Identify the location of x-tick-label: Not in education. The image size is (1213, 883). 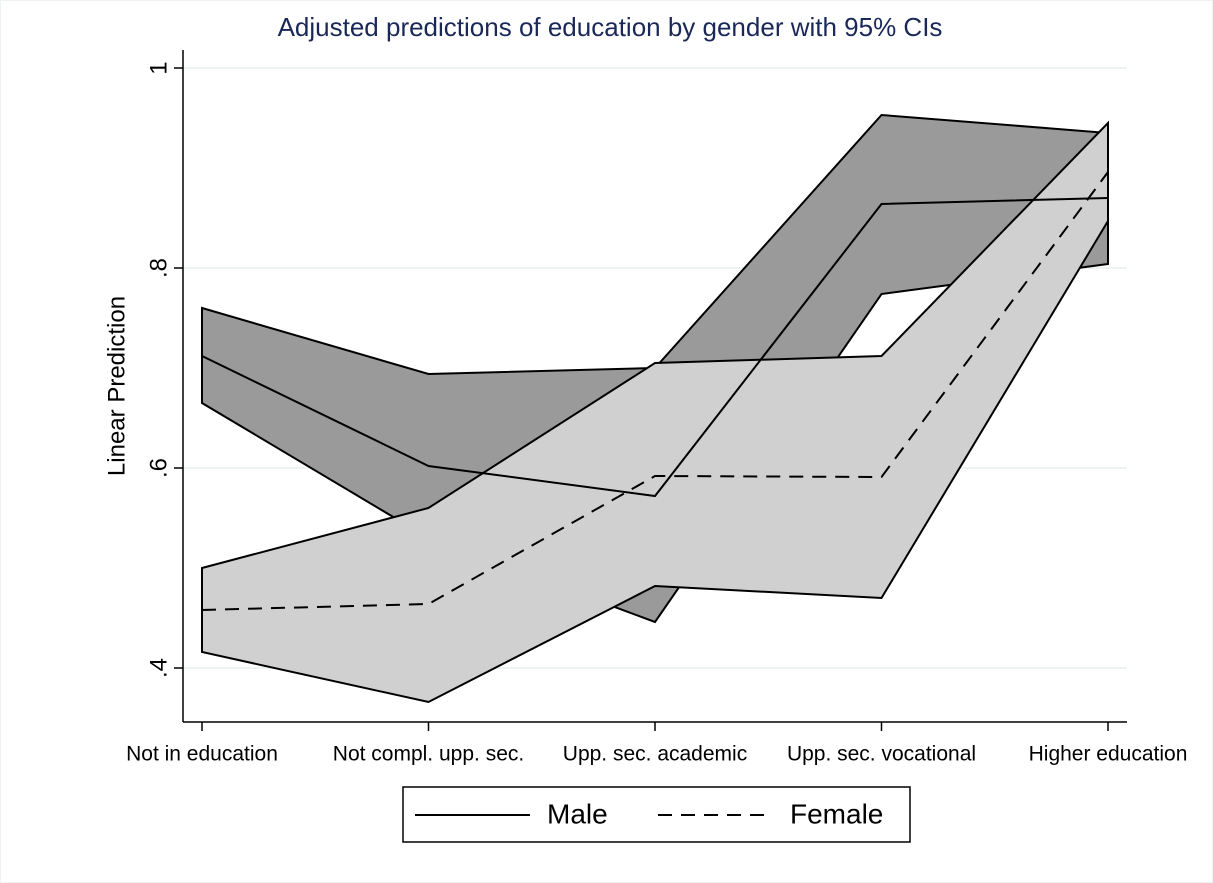
(202, 754).